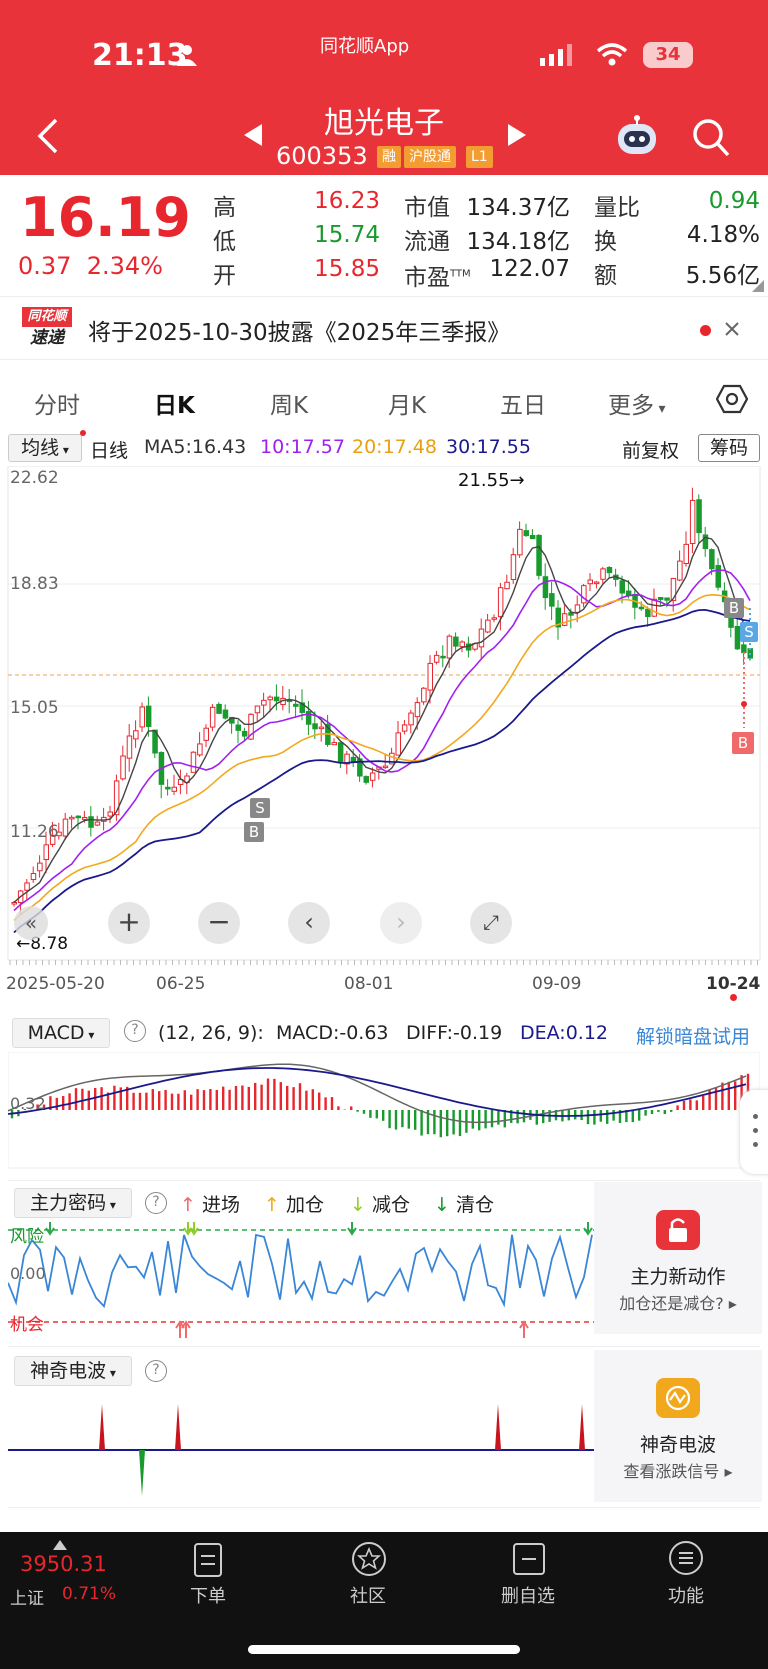 The width and height of the screenshot is (768, 1669). What do you see at coordinates (27, 1237) in the screenshot?
I see `risk-label: 风险` at bounding box center [27, 1237].